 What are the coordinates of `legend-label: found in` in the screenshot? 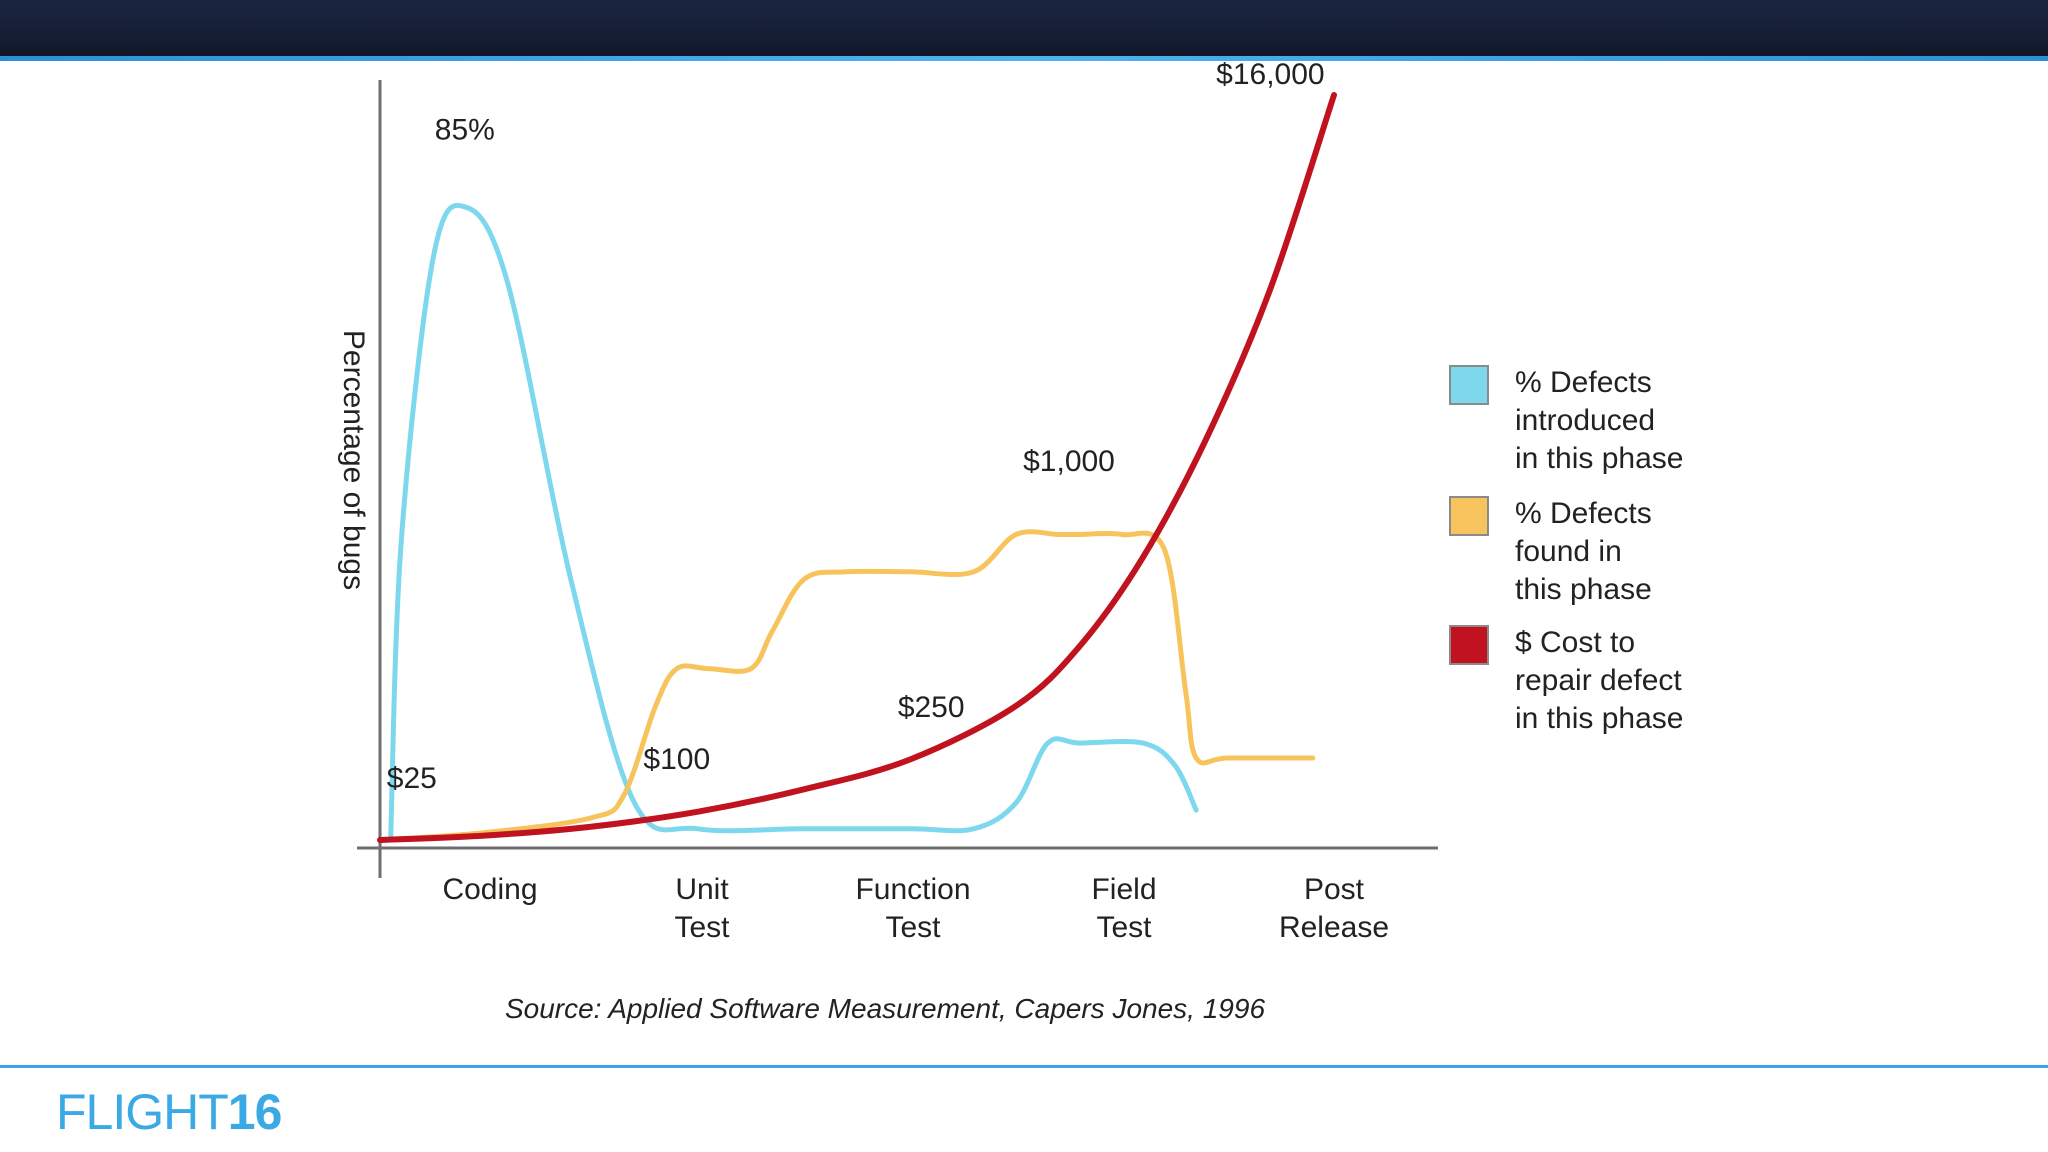 It's located at (1568, 551).